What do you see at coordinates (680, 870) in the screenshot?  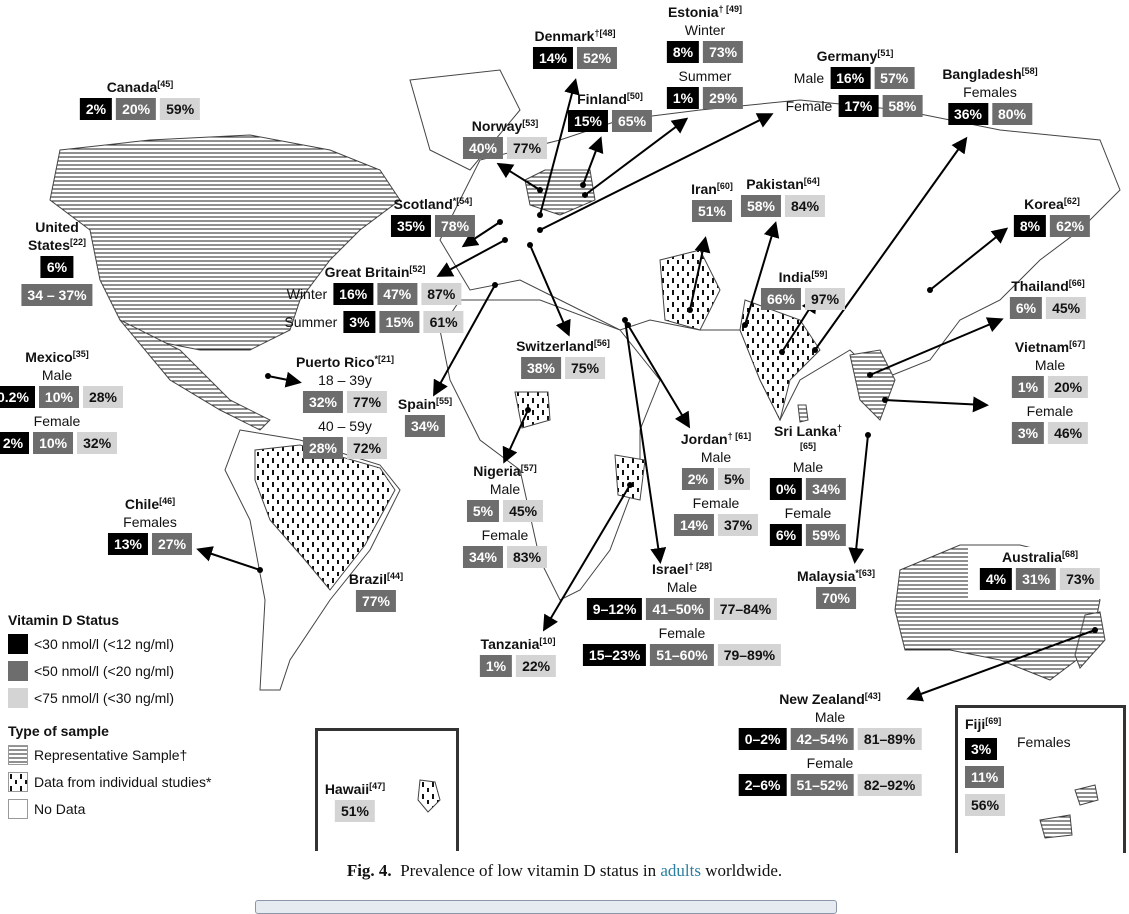 I see `caption-link: adults` at bounding box center [680, 870].